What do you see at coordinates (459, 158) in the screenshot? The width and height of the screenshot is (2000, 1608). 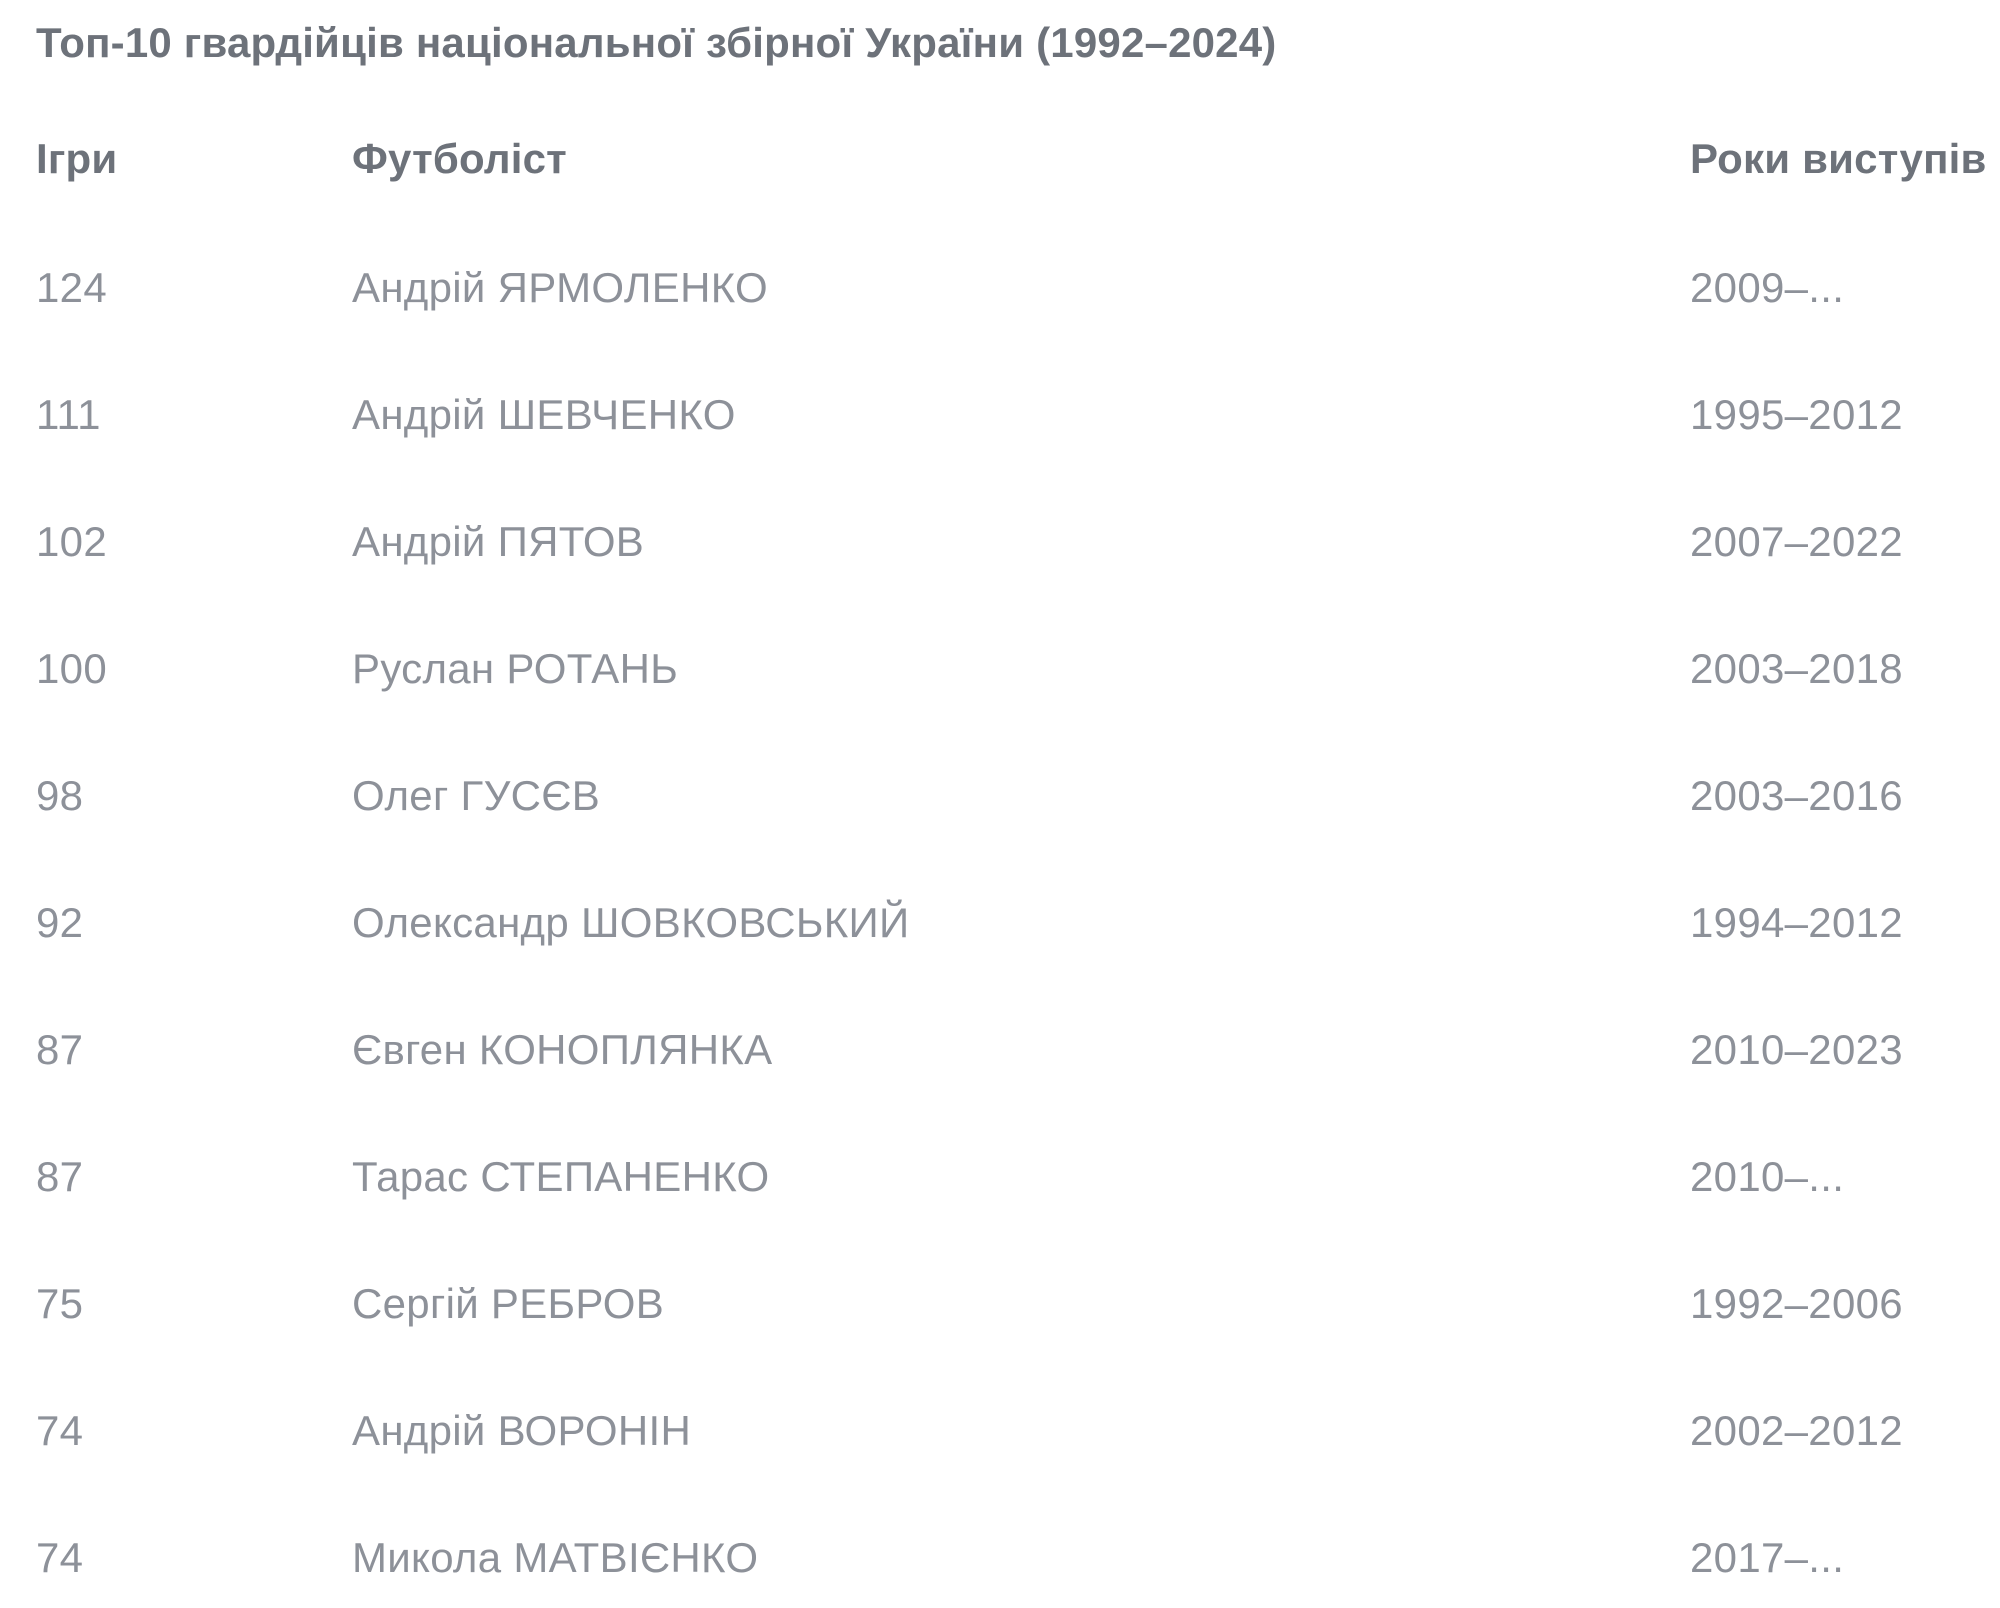 I see `col-header-player: Футболіст` at bounding box center [459, 158].